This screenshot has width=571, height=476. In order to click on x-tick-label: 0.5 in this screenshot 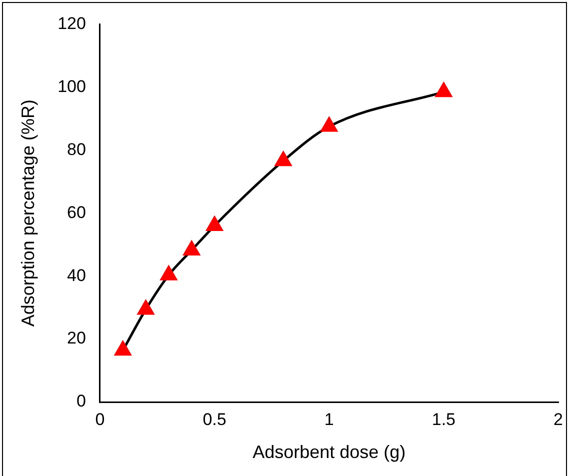, I will do `click(214, 419)`.